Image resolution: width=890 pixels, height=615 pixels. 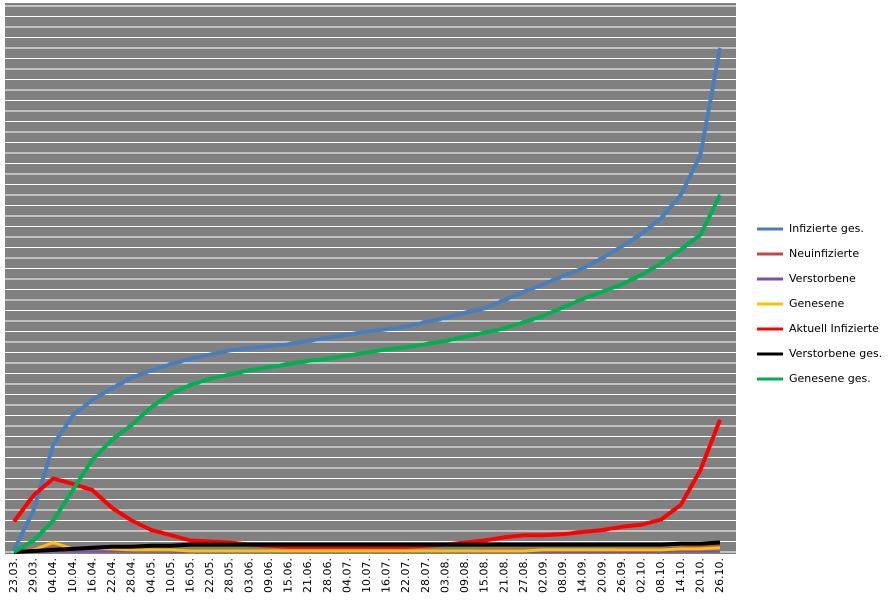 I want to click on x-tick-label: 08.09., so click(x=562, y=575).